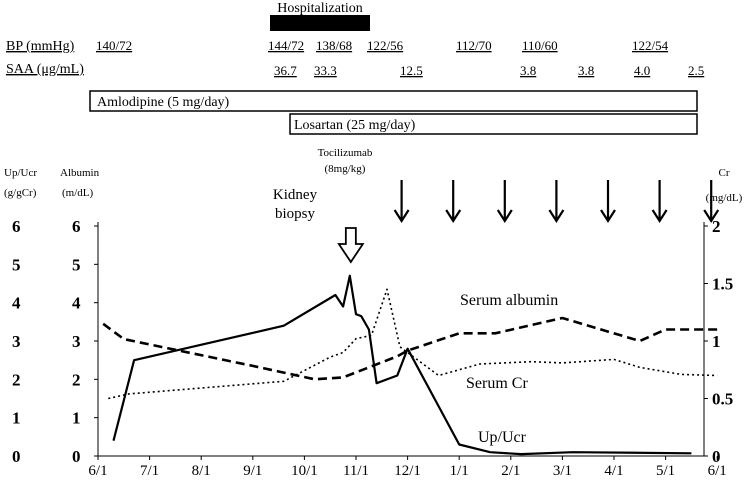  I want to click on saa-value: 4.0, so click(642, 70).